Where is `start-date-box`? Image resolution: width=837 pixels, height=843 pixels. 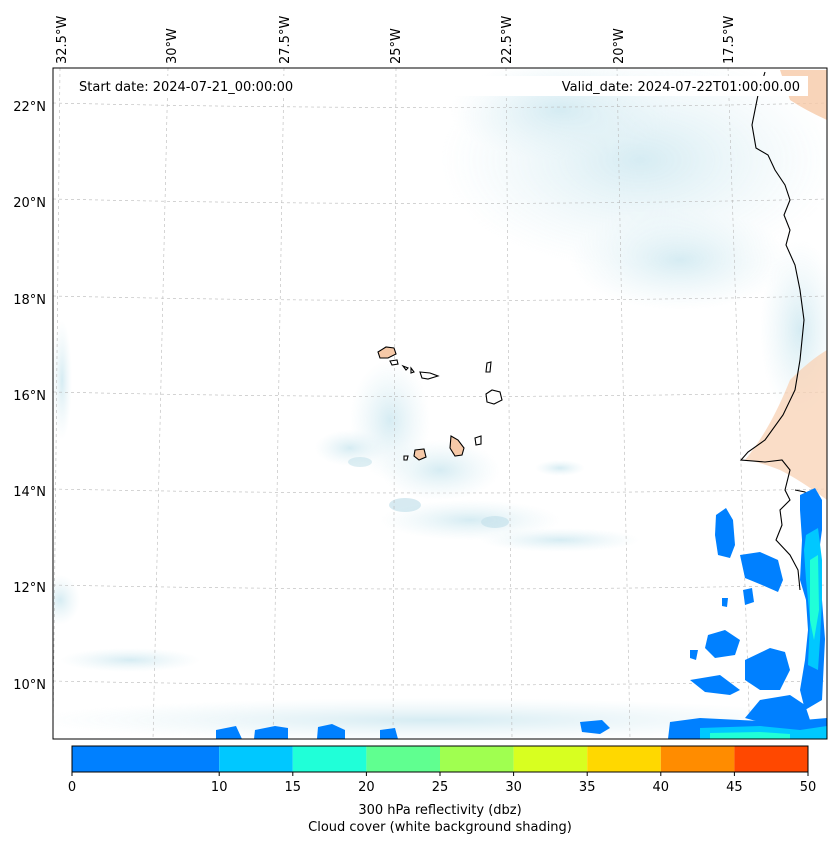
start-date-box is located at coordinates (193, 86).